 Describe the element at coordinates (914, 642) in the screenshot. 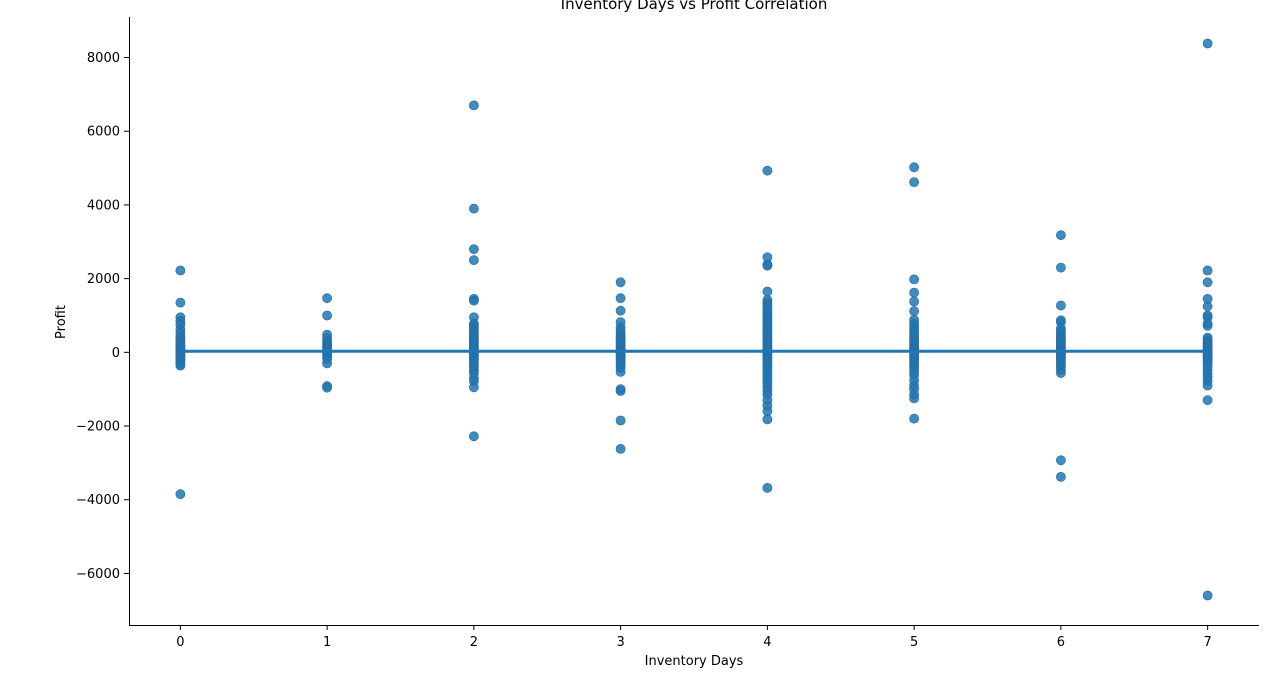

I see `x-tick-label: 5` at that location.